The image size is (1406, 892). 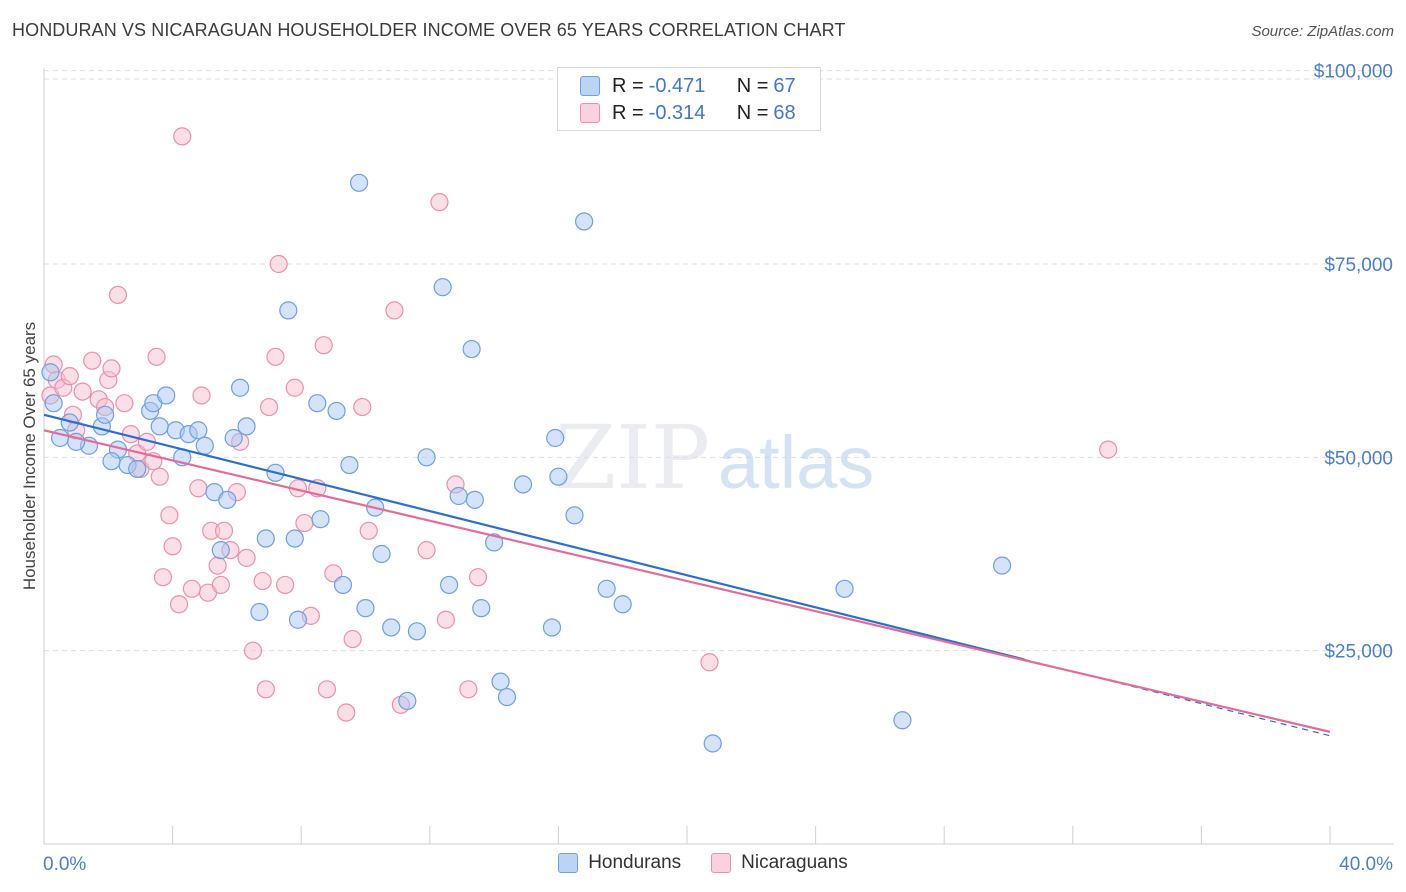 I want to click on y-tick-label: $25,000, so click(x=1358, y=652).